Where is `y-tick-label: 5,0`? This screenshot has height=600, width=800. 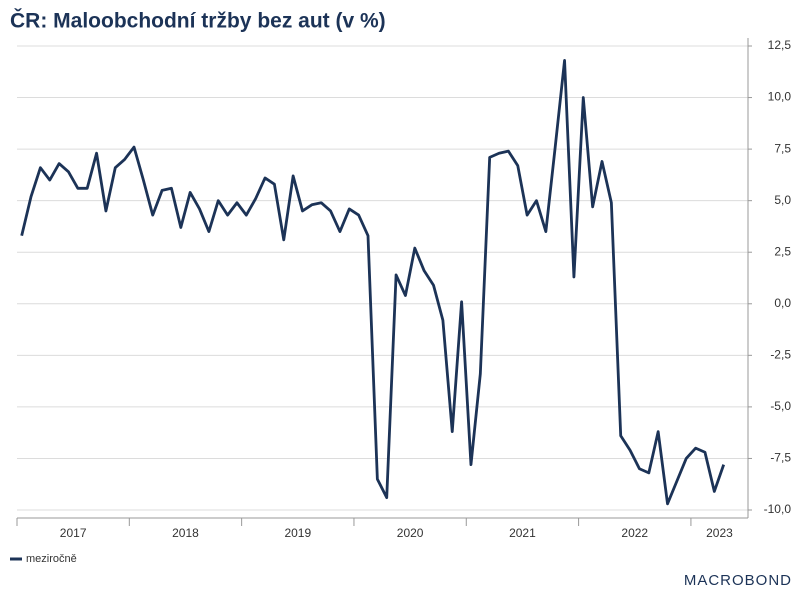 y-tick-label: 5,0 is located at coordinates (782, 200).